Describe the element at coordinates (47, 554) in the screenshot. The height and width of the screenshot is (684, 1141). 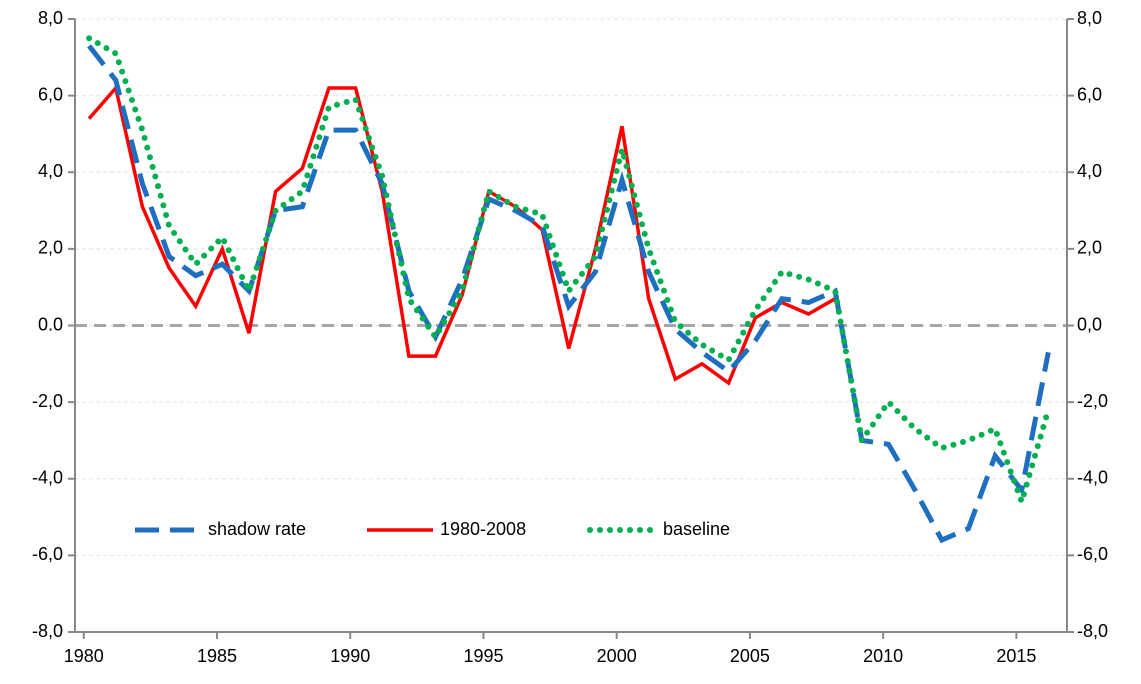
I see `y-tick-label: -6,0` at that location.